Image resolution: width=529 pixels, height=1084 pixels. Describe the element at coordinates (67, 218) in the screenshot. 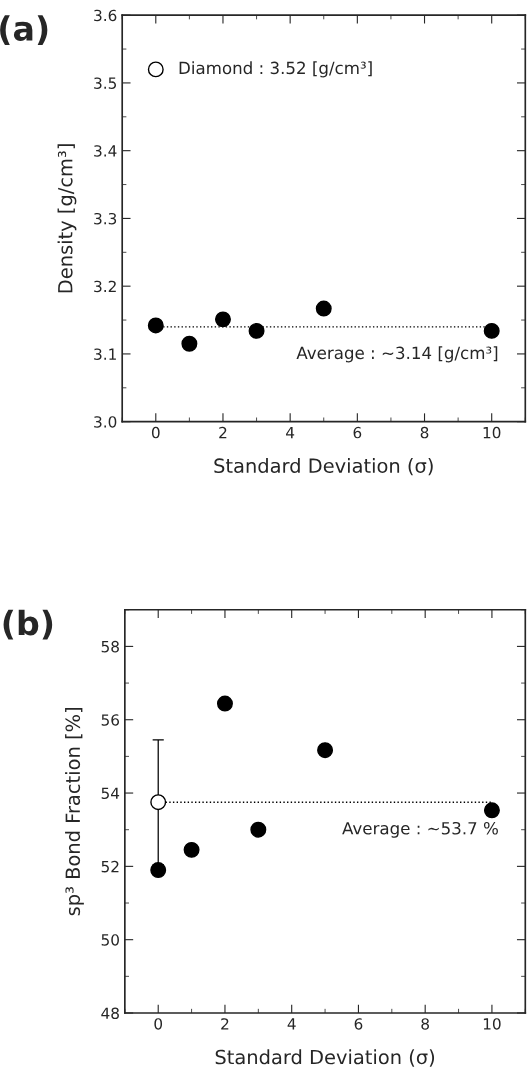

I see `y-axis-title: Density [g/cm³]` at that location.